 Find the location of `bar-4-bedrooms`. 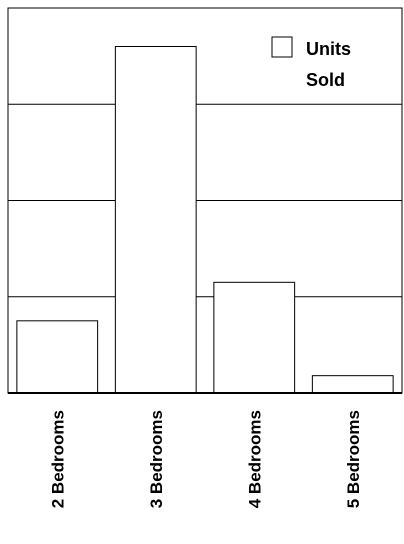

bar-4-bedrooms is located at coordinates (254, 337).